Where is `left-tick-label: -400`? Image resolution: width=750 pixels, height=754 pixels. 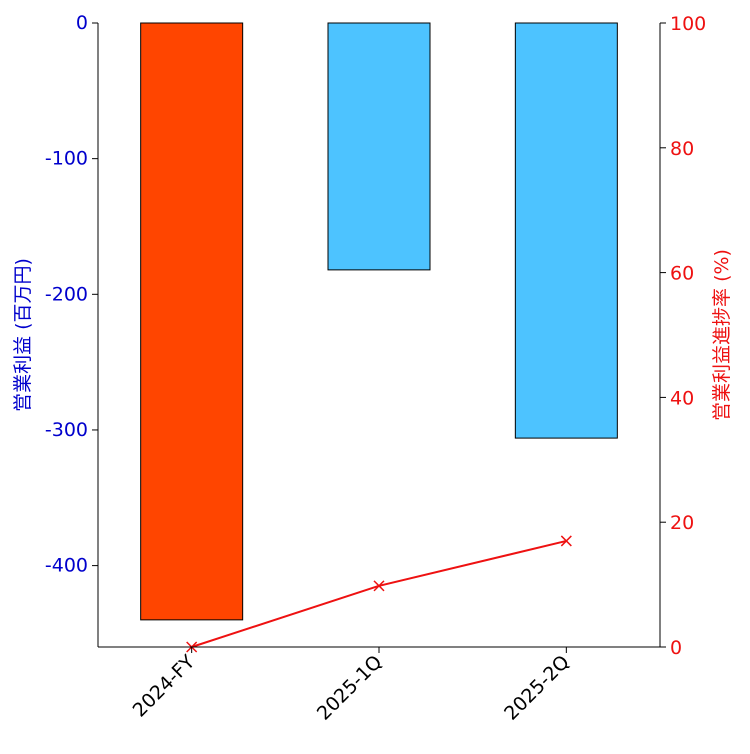 left-tick-label: -400 is located at coordinates (66, 566).